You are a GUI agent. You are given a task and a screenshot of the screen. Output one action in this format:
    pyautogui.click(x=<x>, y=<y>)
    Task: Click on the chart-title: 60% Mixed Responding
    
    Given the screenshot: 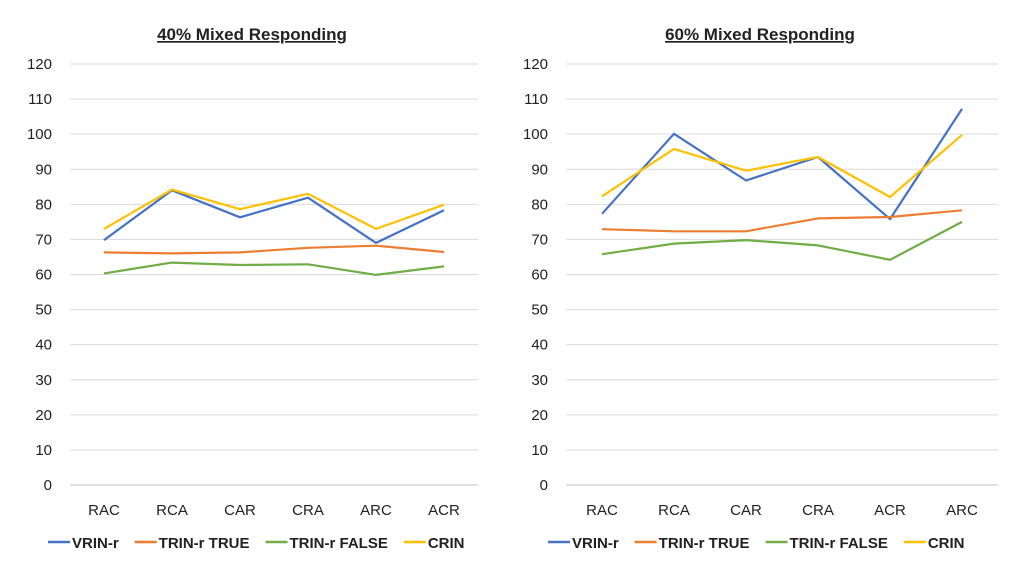 What is the action you would take?
    pyautogui.click(x=760, y=34)
    